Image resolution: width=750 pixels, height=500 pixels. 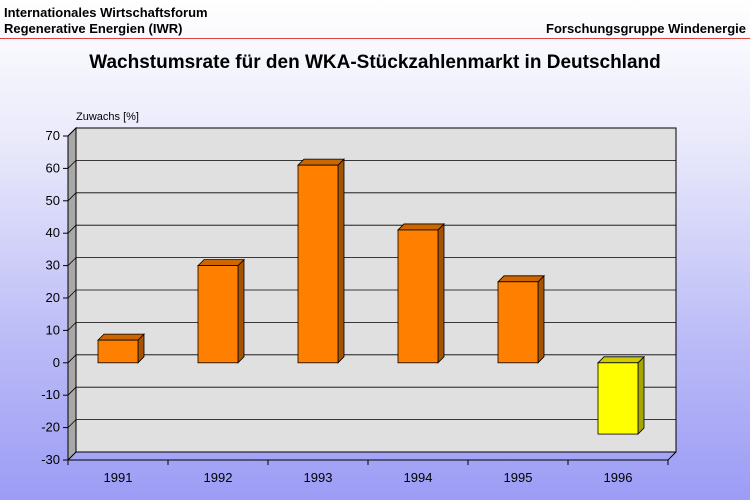 I want to click on y-tick-label: 30, so click(x=53, y=265).